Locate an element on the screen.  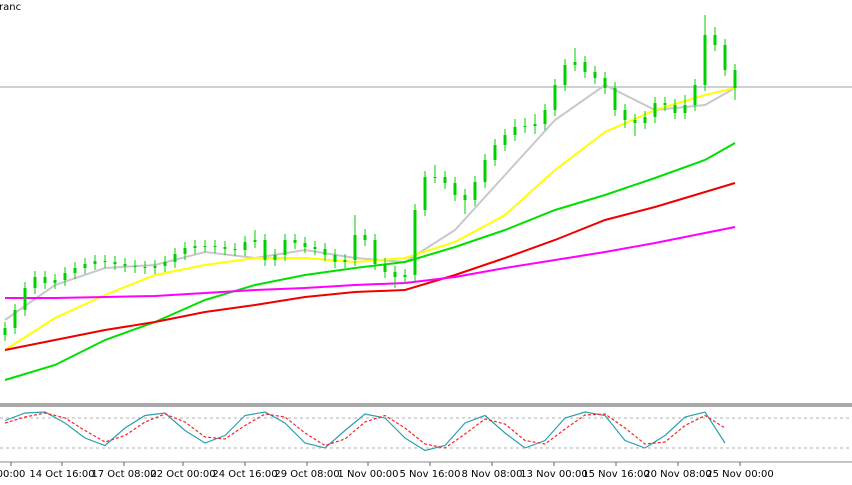
x-tick-label: 1 Nov 00:00 is located at coordinates (367, 474).